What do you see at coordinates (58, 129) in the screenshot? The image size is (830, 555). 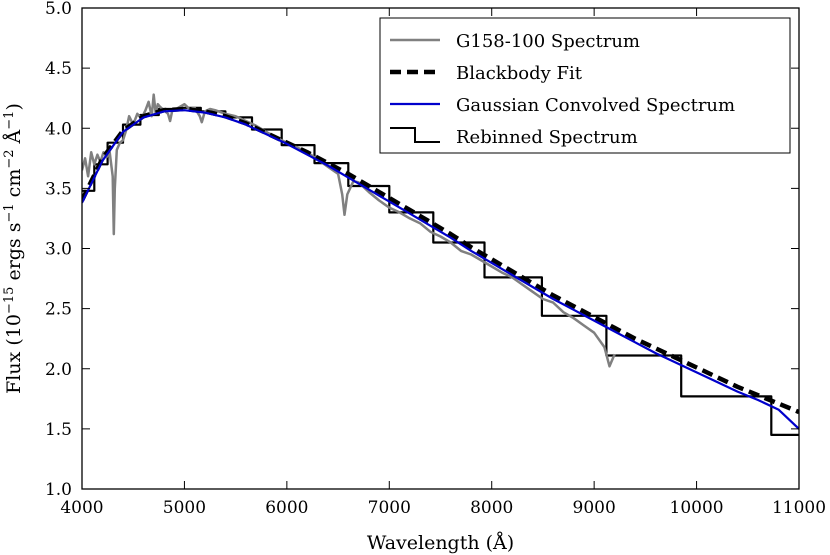 I see `y-tick-label: 4.0` at bounding box center [58, 129].